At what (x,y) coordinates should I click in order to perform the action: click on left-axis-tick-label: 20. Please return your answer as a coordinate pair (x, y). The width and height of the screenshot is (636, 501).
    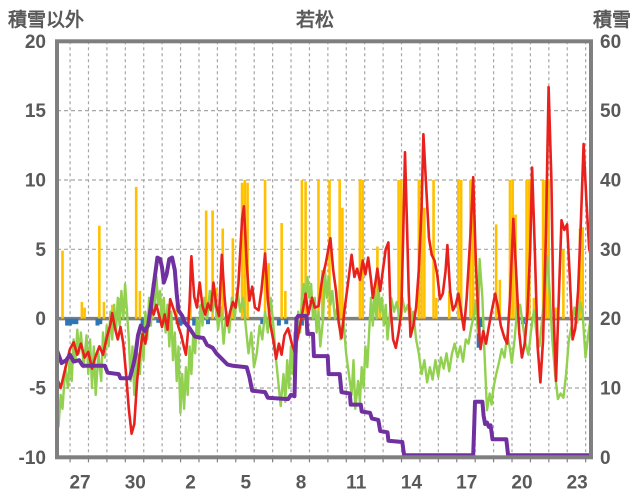
    Looking at the image, I should click on (35, 42).